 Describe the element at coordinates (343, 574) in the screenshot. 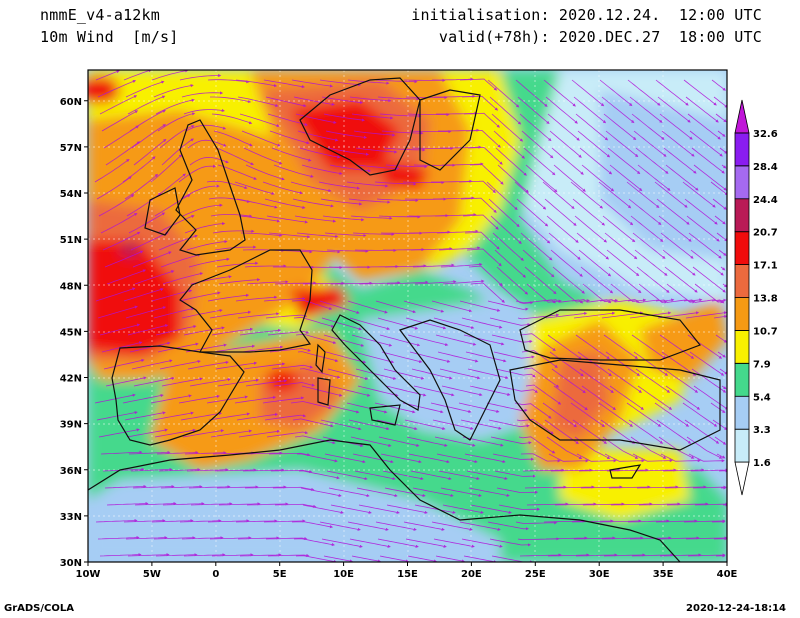

I see `lon-tick-label: 10E` at that location.